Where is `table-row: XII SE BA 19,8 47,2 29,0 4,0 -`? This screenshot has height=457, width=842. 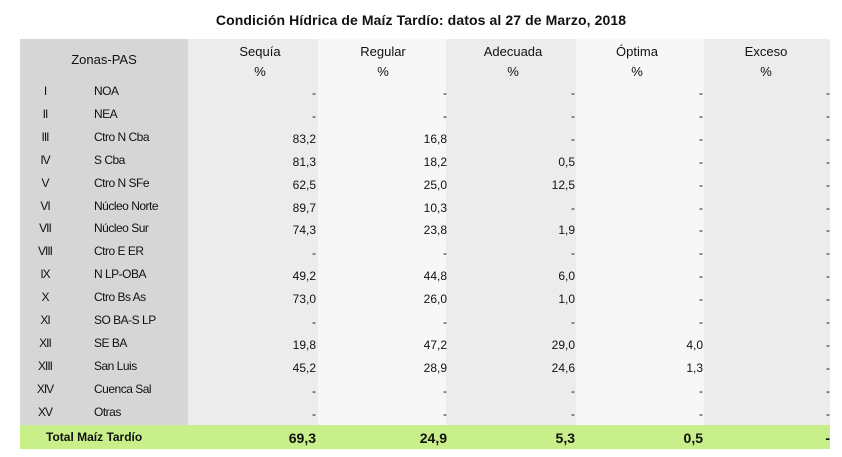 table-row: XII SE BA 19,8 47,2 29,0 4,0 - is located at coordinates (425, 343).